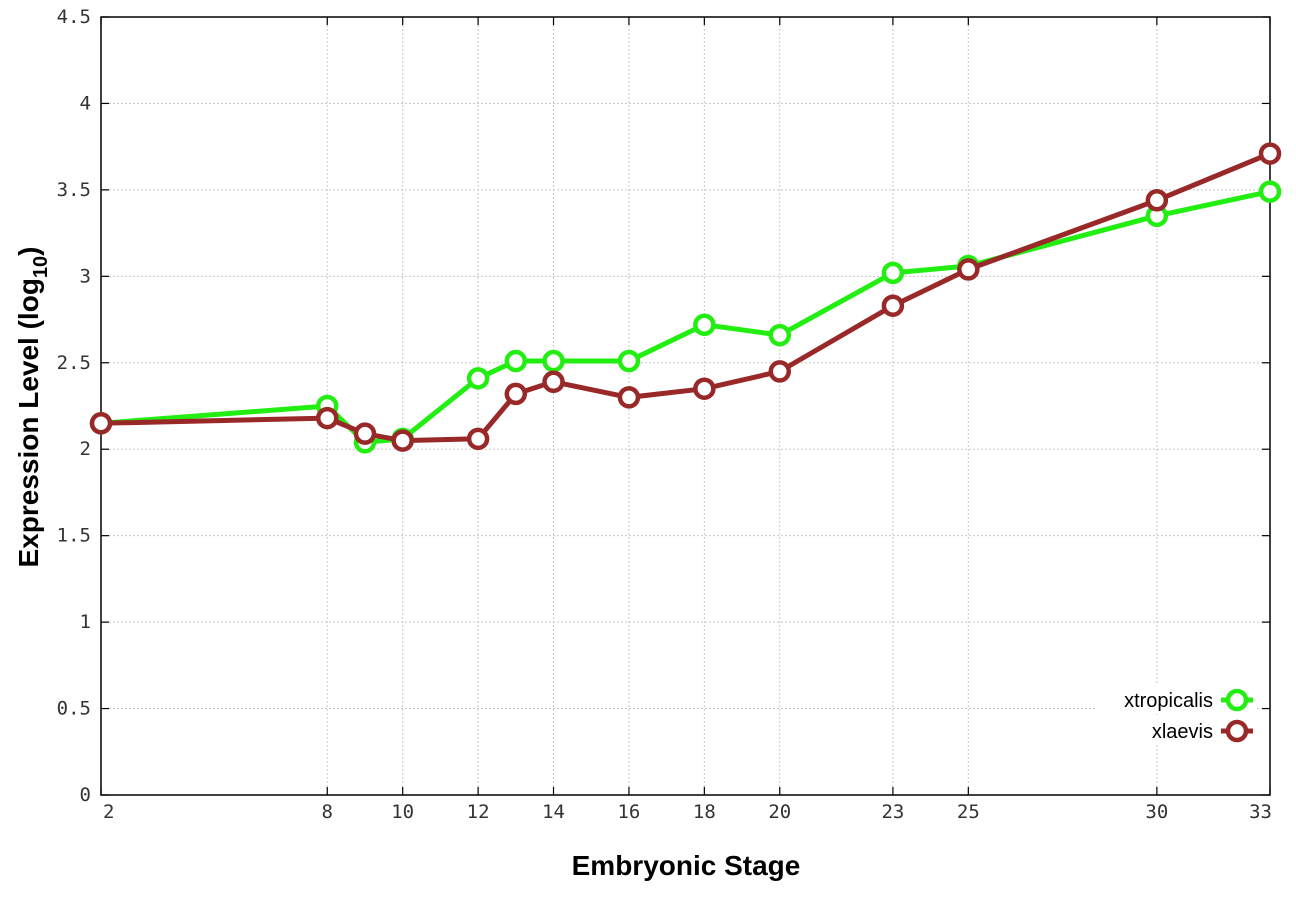 This screenshot has width=1296, height=907. What do you see at coordinates (779, 812) in the screenshot?
I see `x-tick-label: 20` at bounding box center [779, 812].